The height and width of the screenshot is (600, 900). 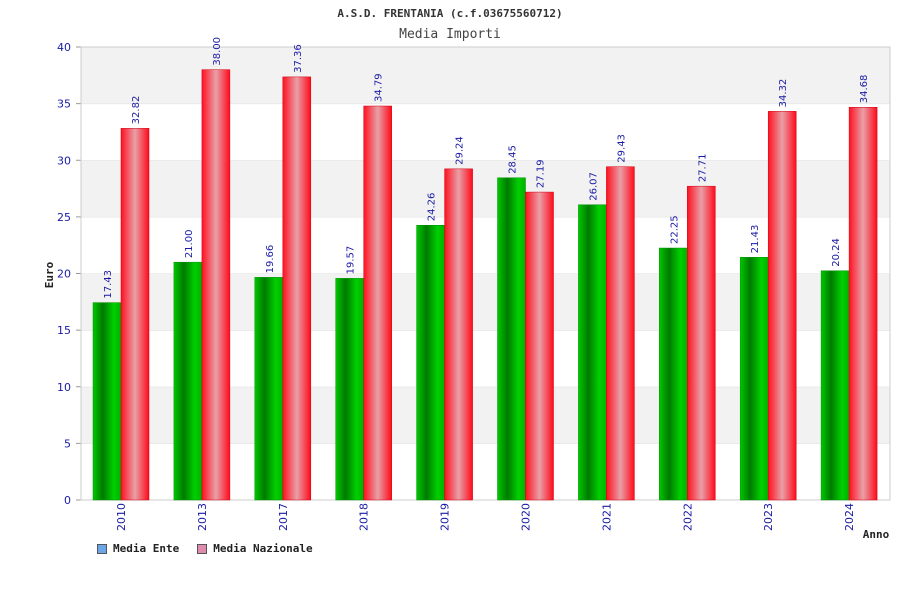 I want to click on legend-label-nazionale: Media Nazionale, so click(x=263, y=548).